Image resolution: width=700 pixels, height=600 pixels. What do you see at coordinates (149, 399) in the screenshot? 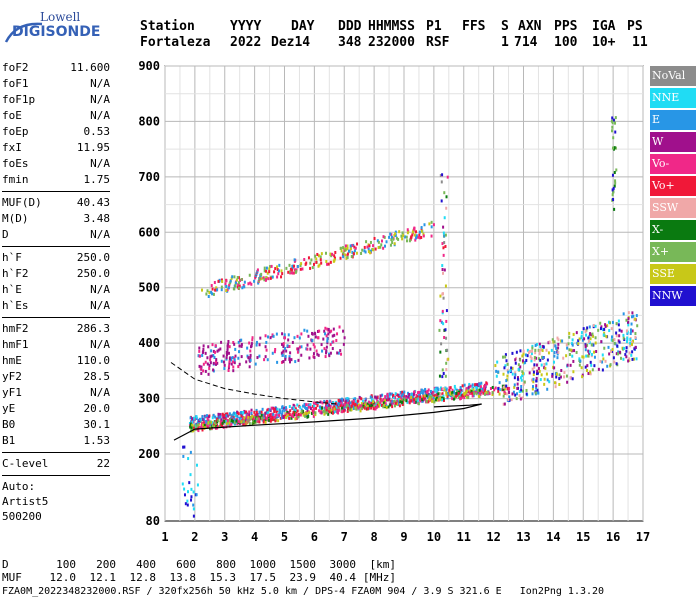
I see `y-tick-label: 300` at bounding box center [149, 399].